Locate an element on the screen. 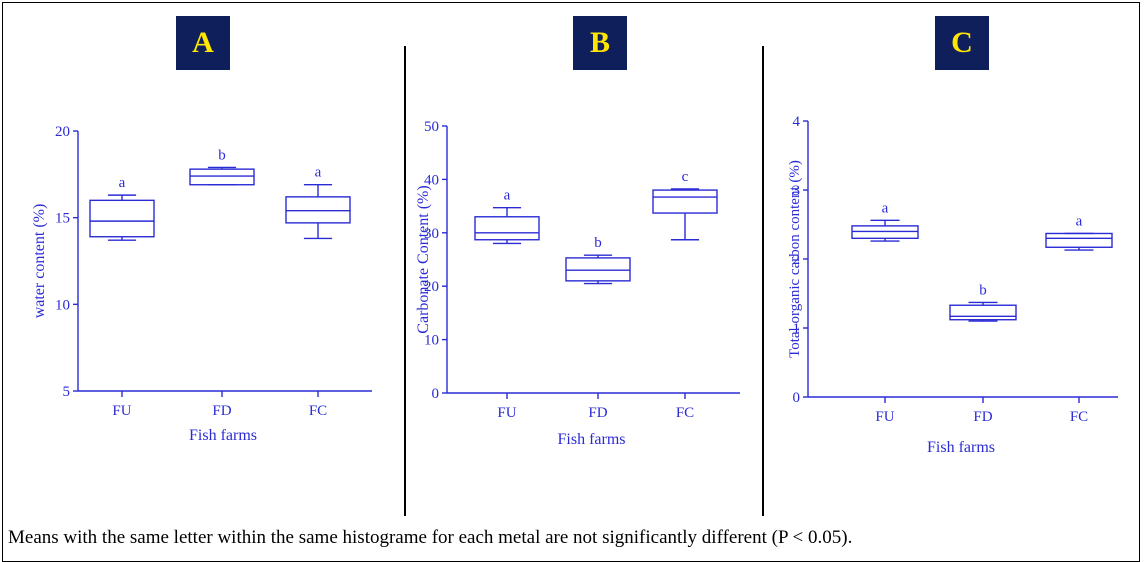 Image resolution: width=1145 pixels, height=562 pixels. x-tick-label-b-fu: FU is located at coordinates (506, 413).